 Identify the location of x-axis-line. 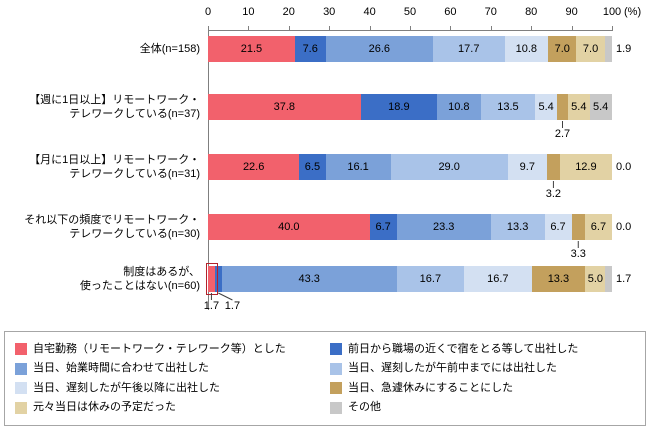
(410, 30).